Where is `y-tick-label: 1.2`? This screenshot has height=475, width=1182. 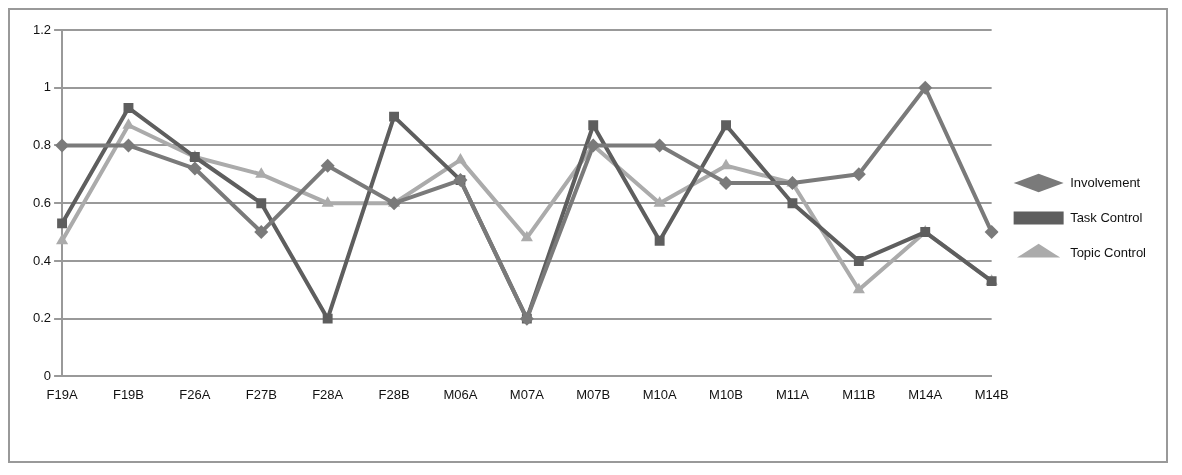 y-tick-label: 1.2 is located at coordinates (42, 29).